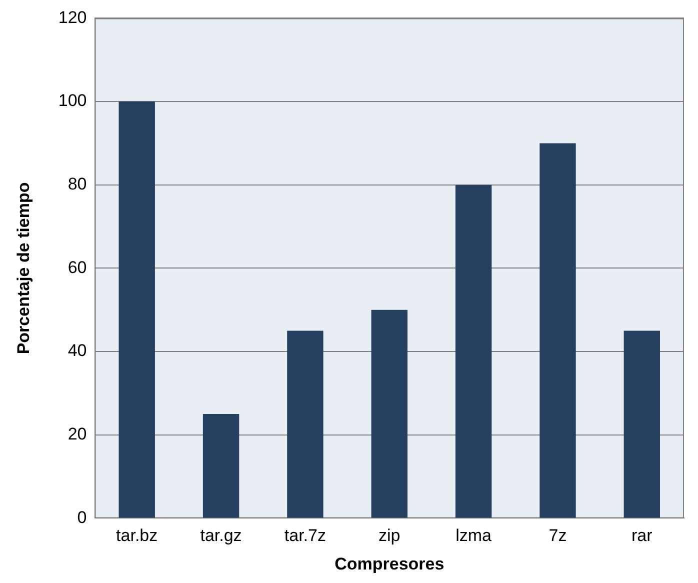 The height and width of the screenshot is (583, 698). Describe the element at coordinates (72, 100) in the screenshot. I see `y-tick-label: 100` at that location.